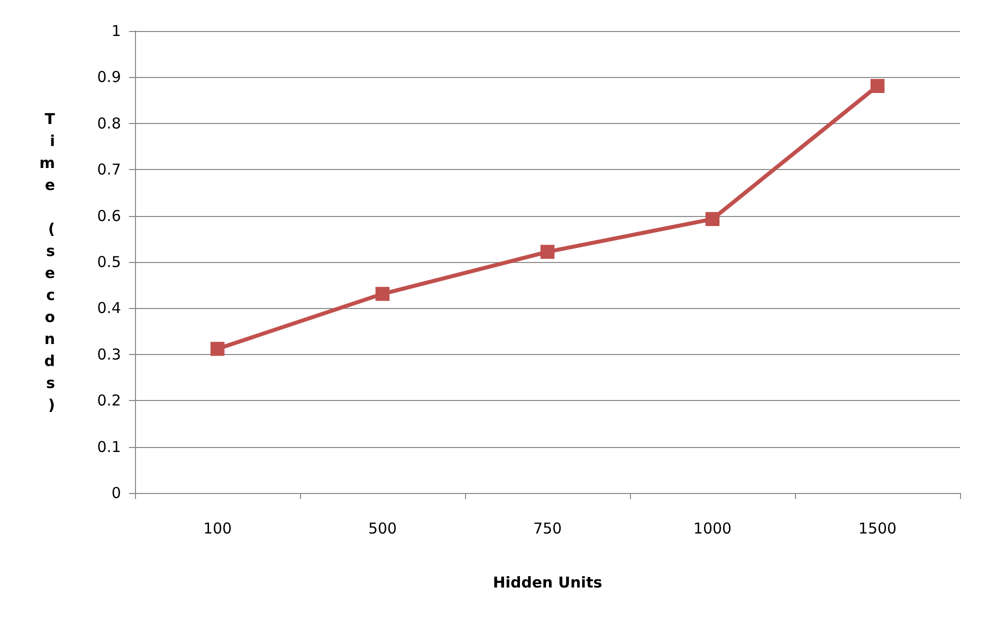  I want to click on y-tick-label: 0.9, so click(109, 77).